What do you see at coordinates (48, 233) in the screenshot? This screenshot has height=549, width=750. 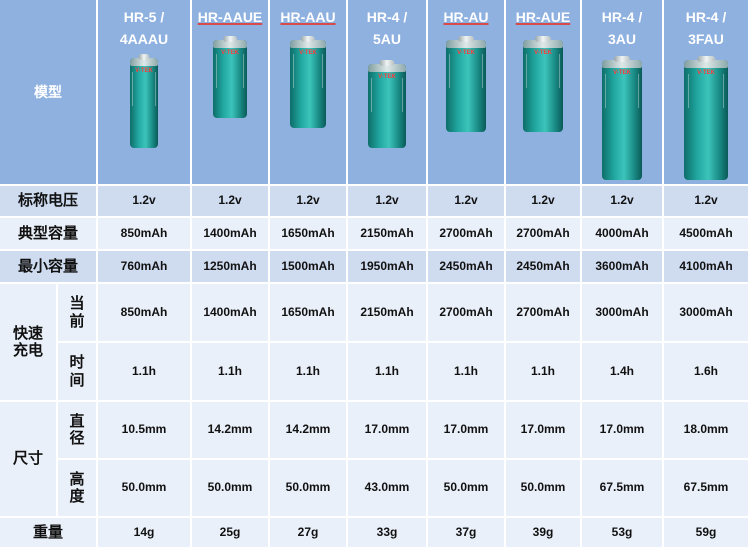 I see `row-label-typical-capacity: 典型容量` at bounding box center [48, 233].